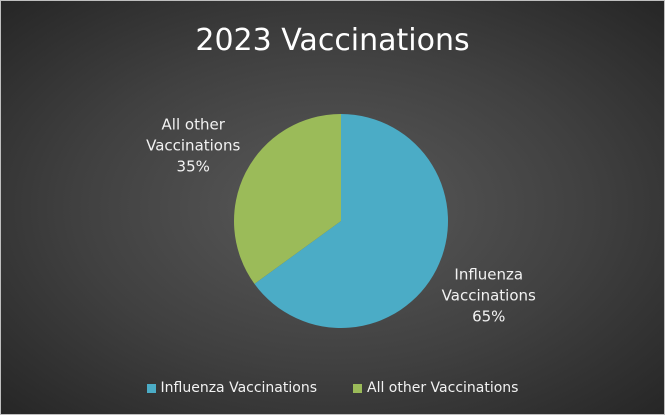 The width and height of the screenshot is (665, 415). I want to click on data-label: Influenza Vaccinations 65%, so click(489, 296).